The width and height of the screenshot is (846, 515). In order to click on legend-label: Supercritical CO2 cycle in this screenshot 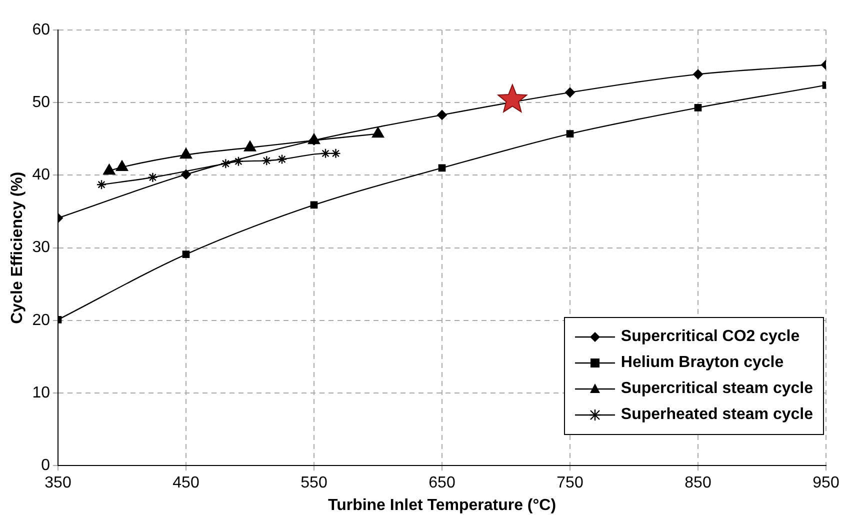, I will do `click(710, 337)`.